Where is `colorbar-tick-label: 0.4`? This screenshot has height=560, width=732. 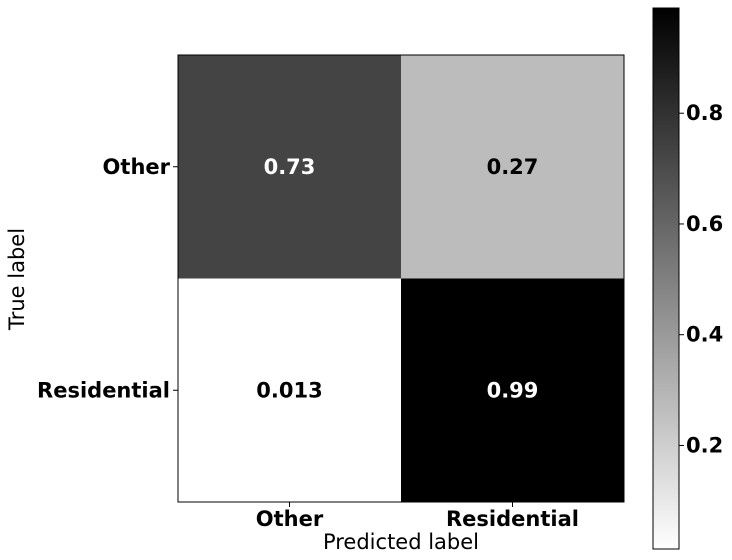
colorbar-tick-label: 0.4 is located at coordinates (704, 335).